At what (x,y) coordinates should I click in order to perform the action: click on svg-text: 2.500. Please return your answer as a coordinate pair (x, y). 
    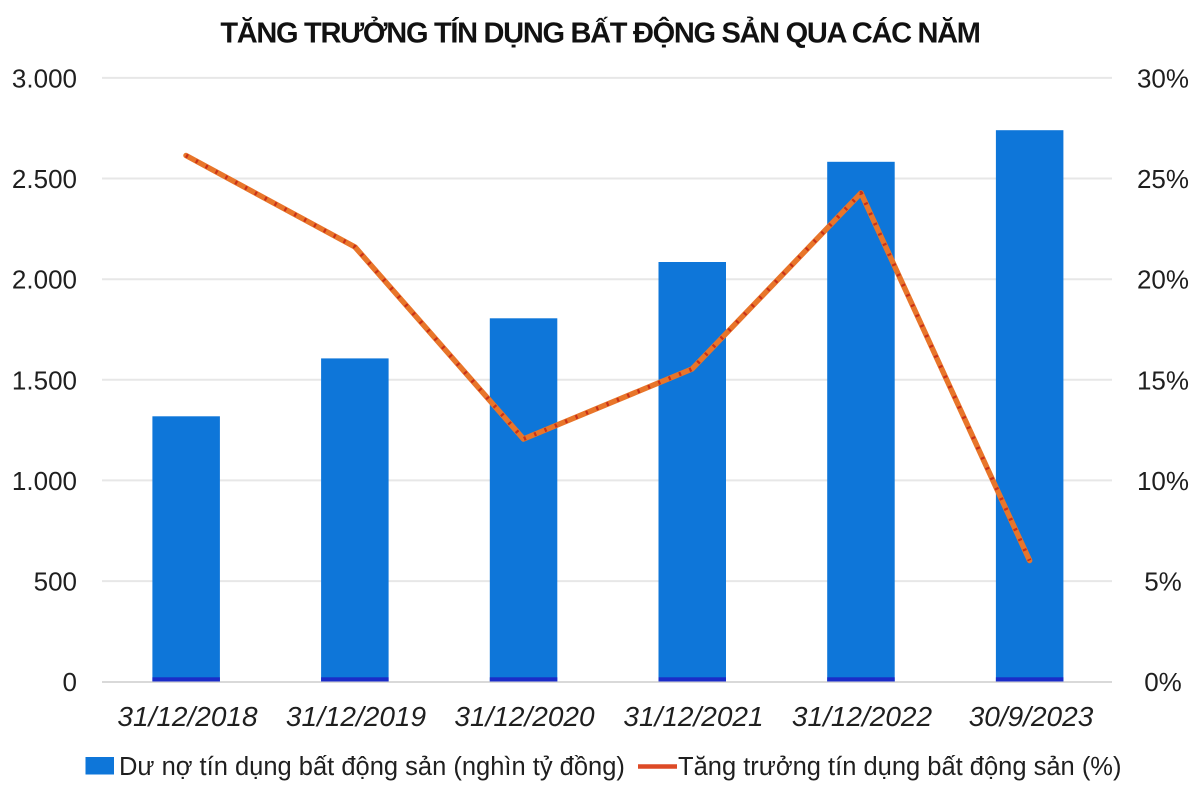
    Looking at the image, I should click on (44, 179).